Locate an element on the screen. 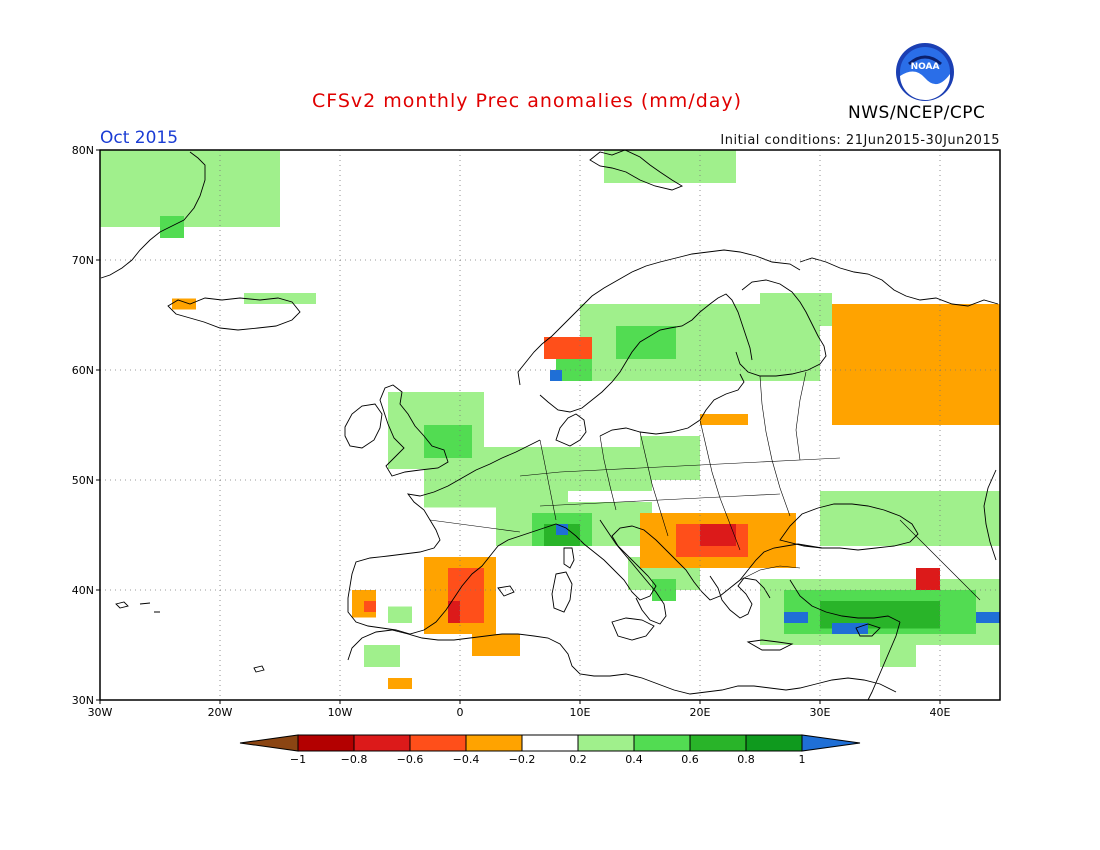 This screenshot has width=1100, height=850. coastline-italy is located at coordinates (633, 572).